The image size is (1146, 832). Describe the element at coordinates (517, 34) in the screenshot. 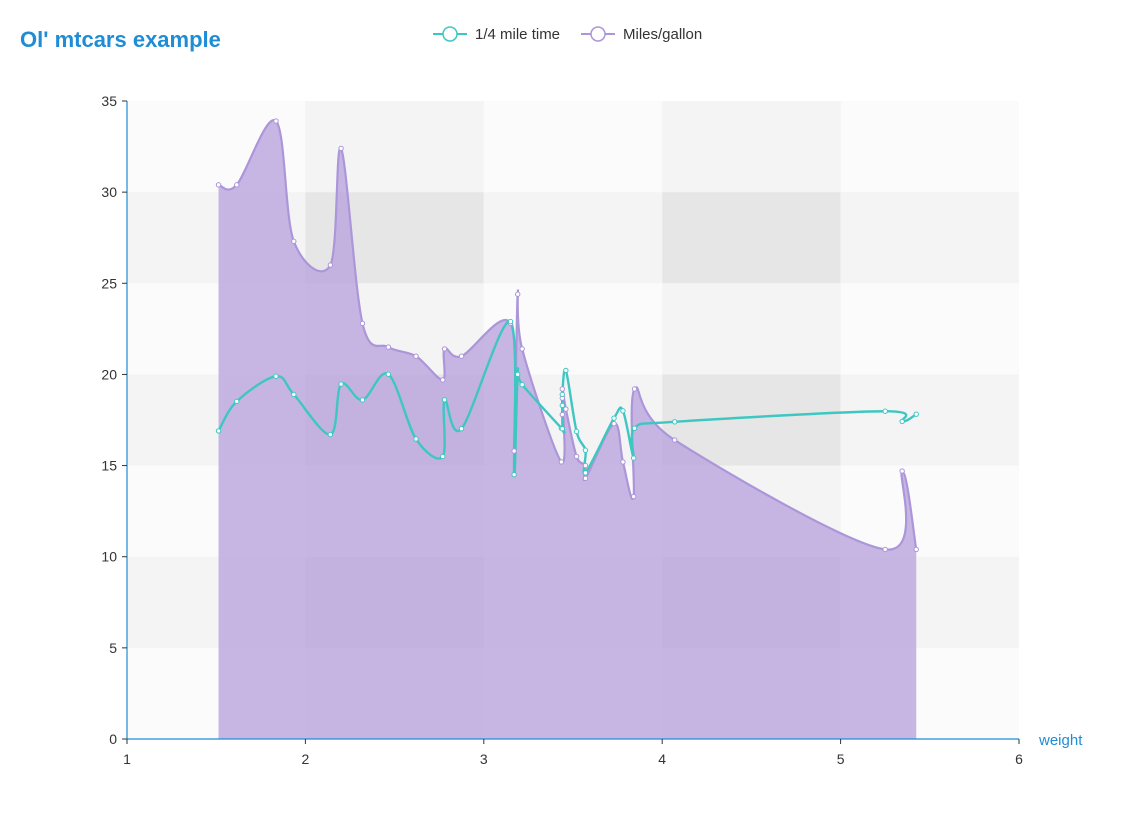

I see `legend-label: 1/4 mile time` at that location.